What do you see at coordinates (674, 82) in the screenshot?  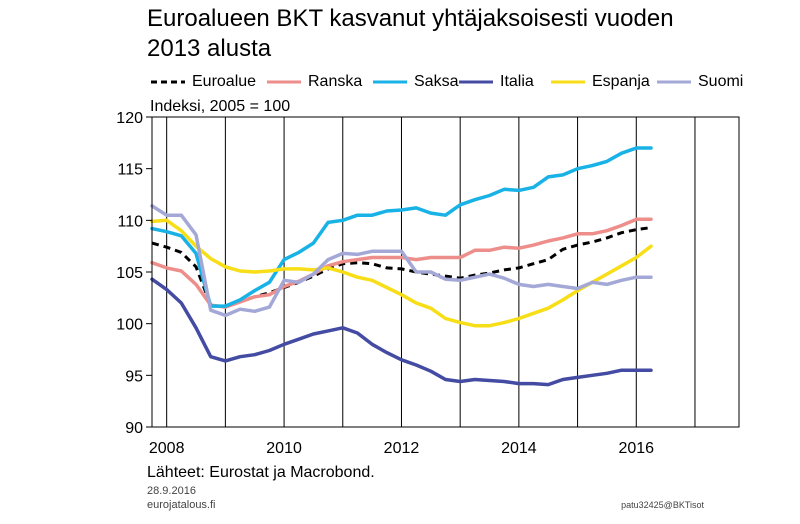 I see `legend-swatch-suomi` at bounding box center [674, 82].